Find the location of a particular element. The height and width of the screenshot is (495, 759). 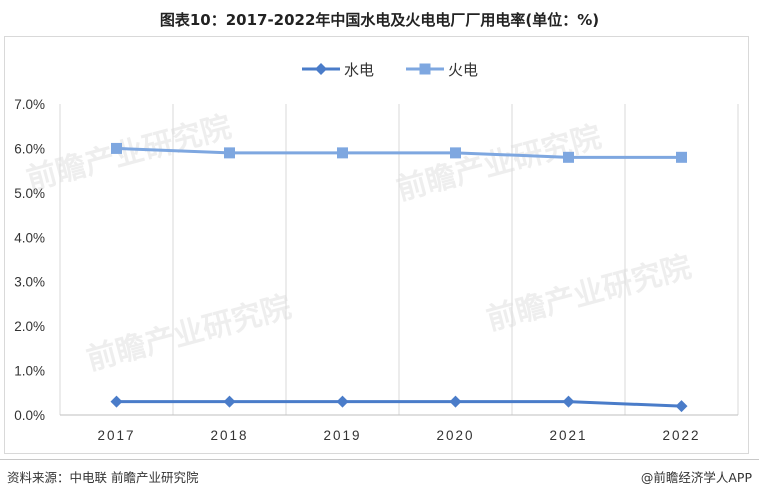

y-tick-label: 0.0% is located at coordinates (29, 415).